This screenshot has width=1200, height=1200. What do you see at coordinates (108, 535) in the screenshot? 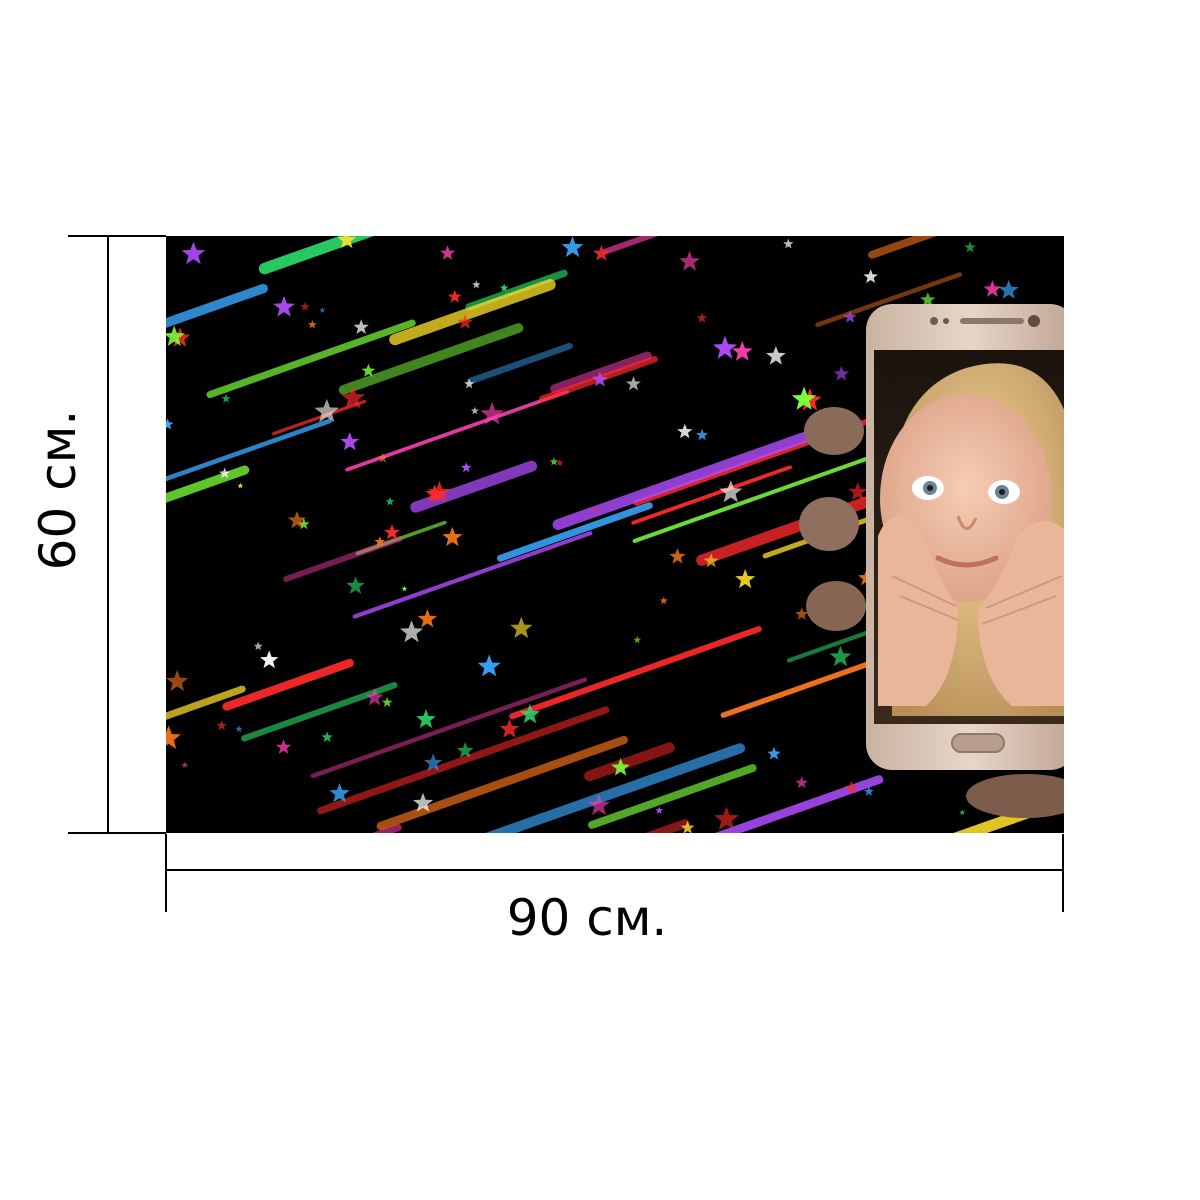
I see `height-dimension-line` at bounding box center [108, 535].